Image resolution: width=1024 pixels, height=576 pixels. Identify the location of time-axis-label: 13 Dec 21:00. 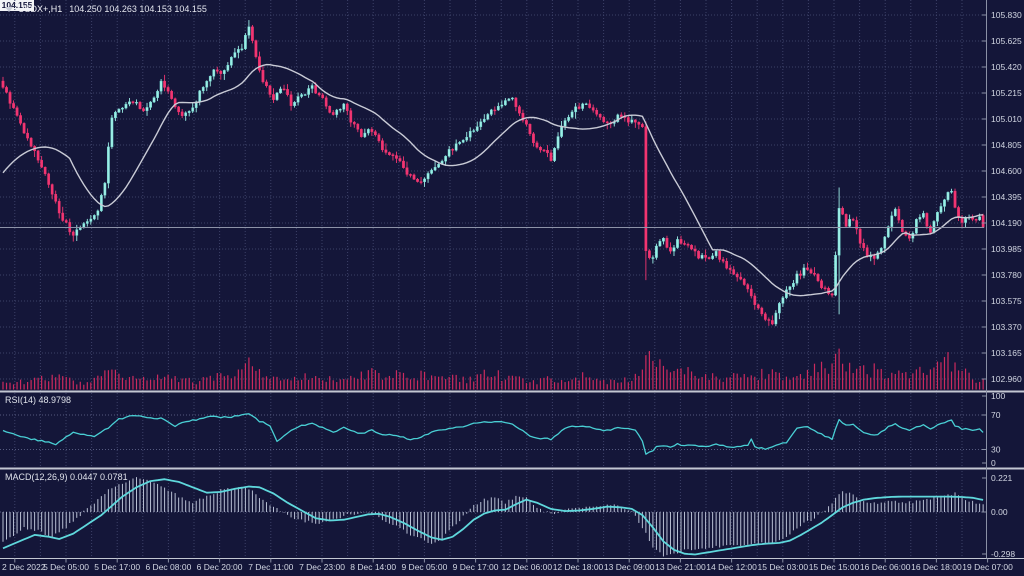
(680, 567).